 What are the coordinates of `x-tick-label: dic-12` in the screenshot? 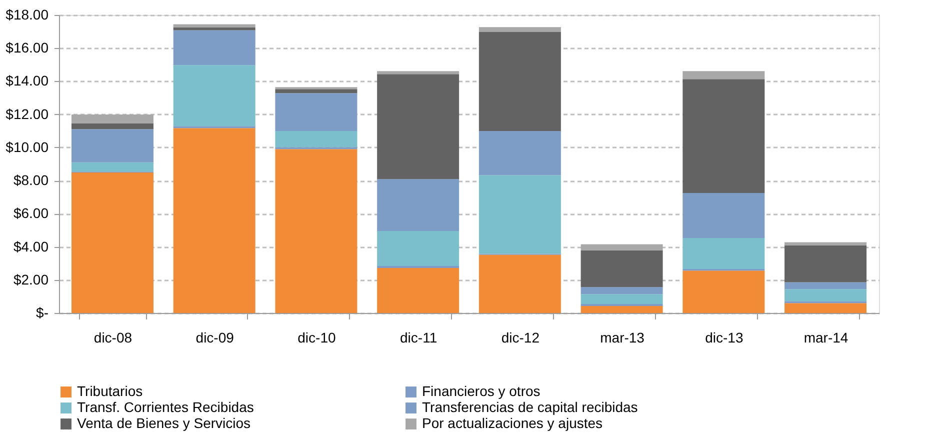 It's located at (520, 338).